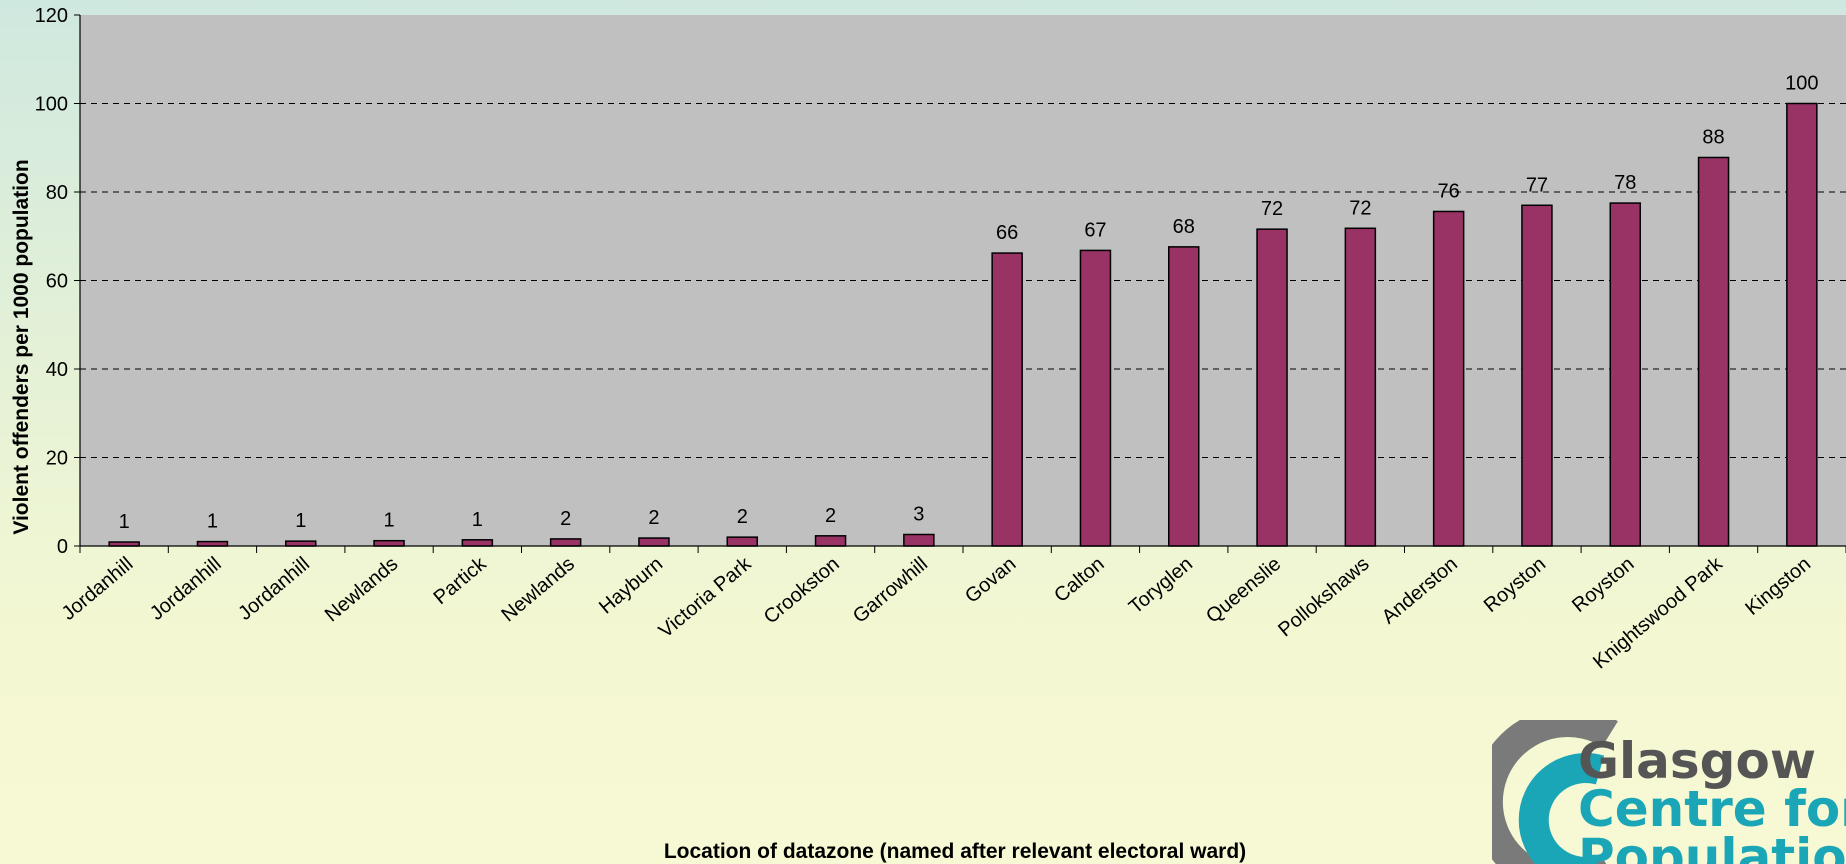 The height and width of the screenshot is (864, 1846). What do you see at coordinates (57, 193) in the screenshot?
I see `y-tick-label: 80` at bounding box center [57, 193].